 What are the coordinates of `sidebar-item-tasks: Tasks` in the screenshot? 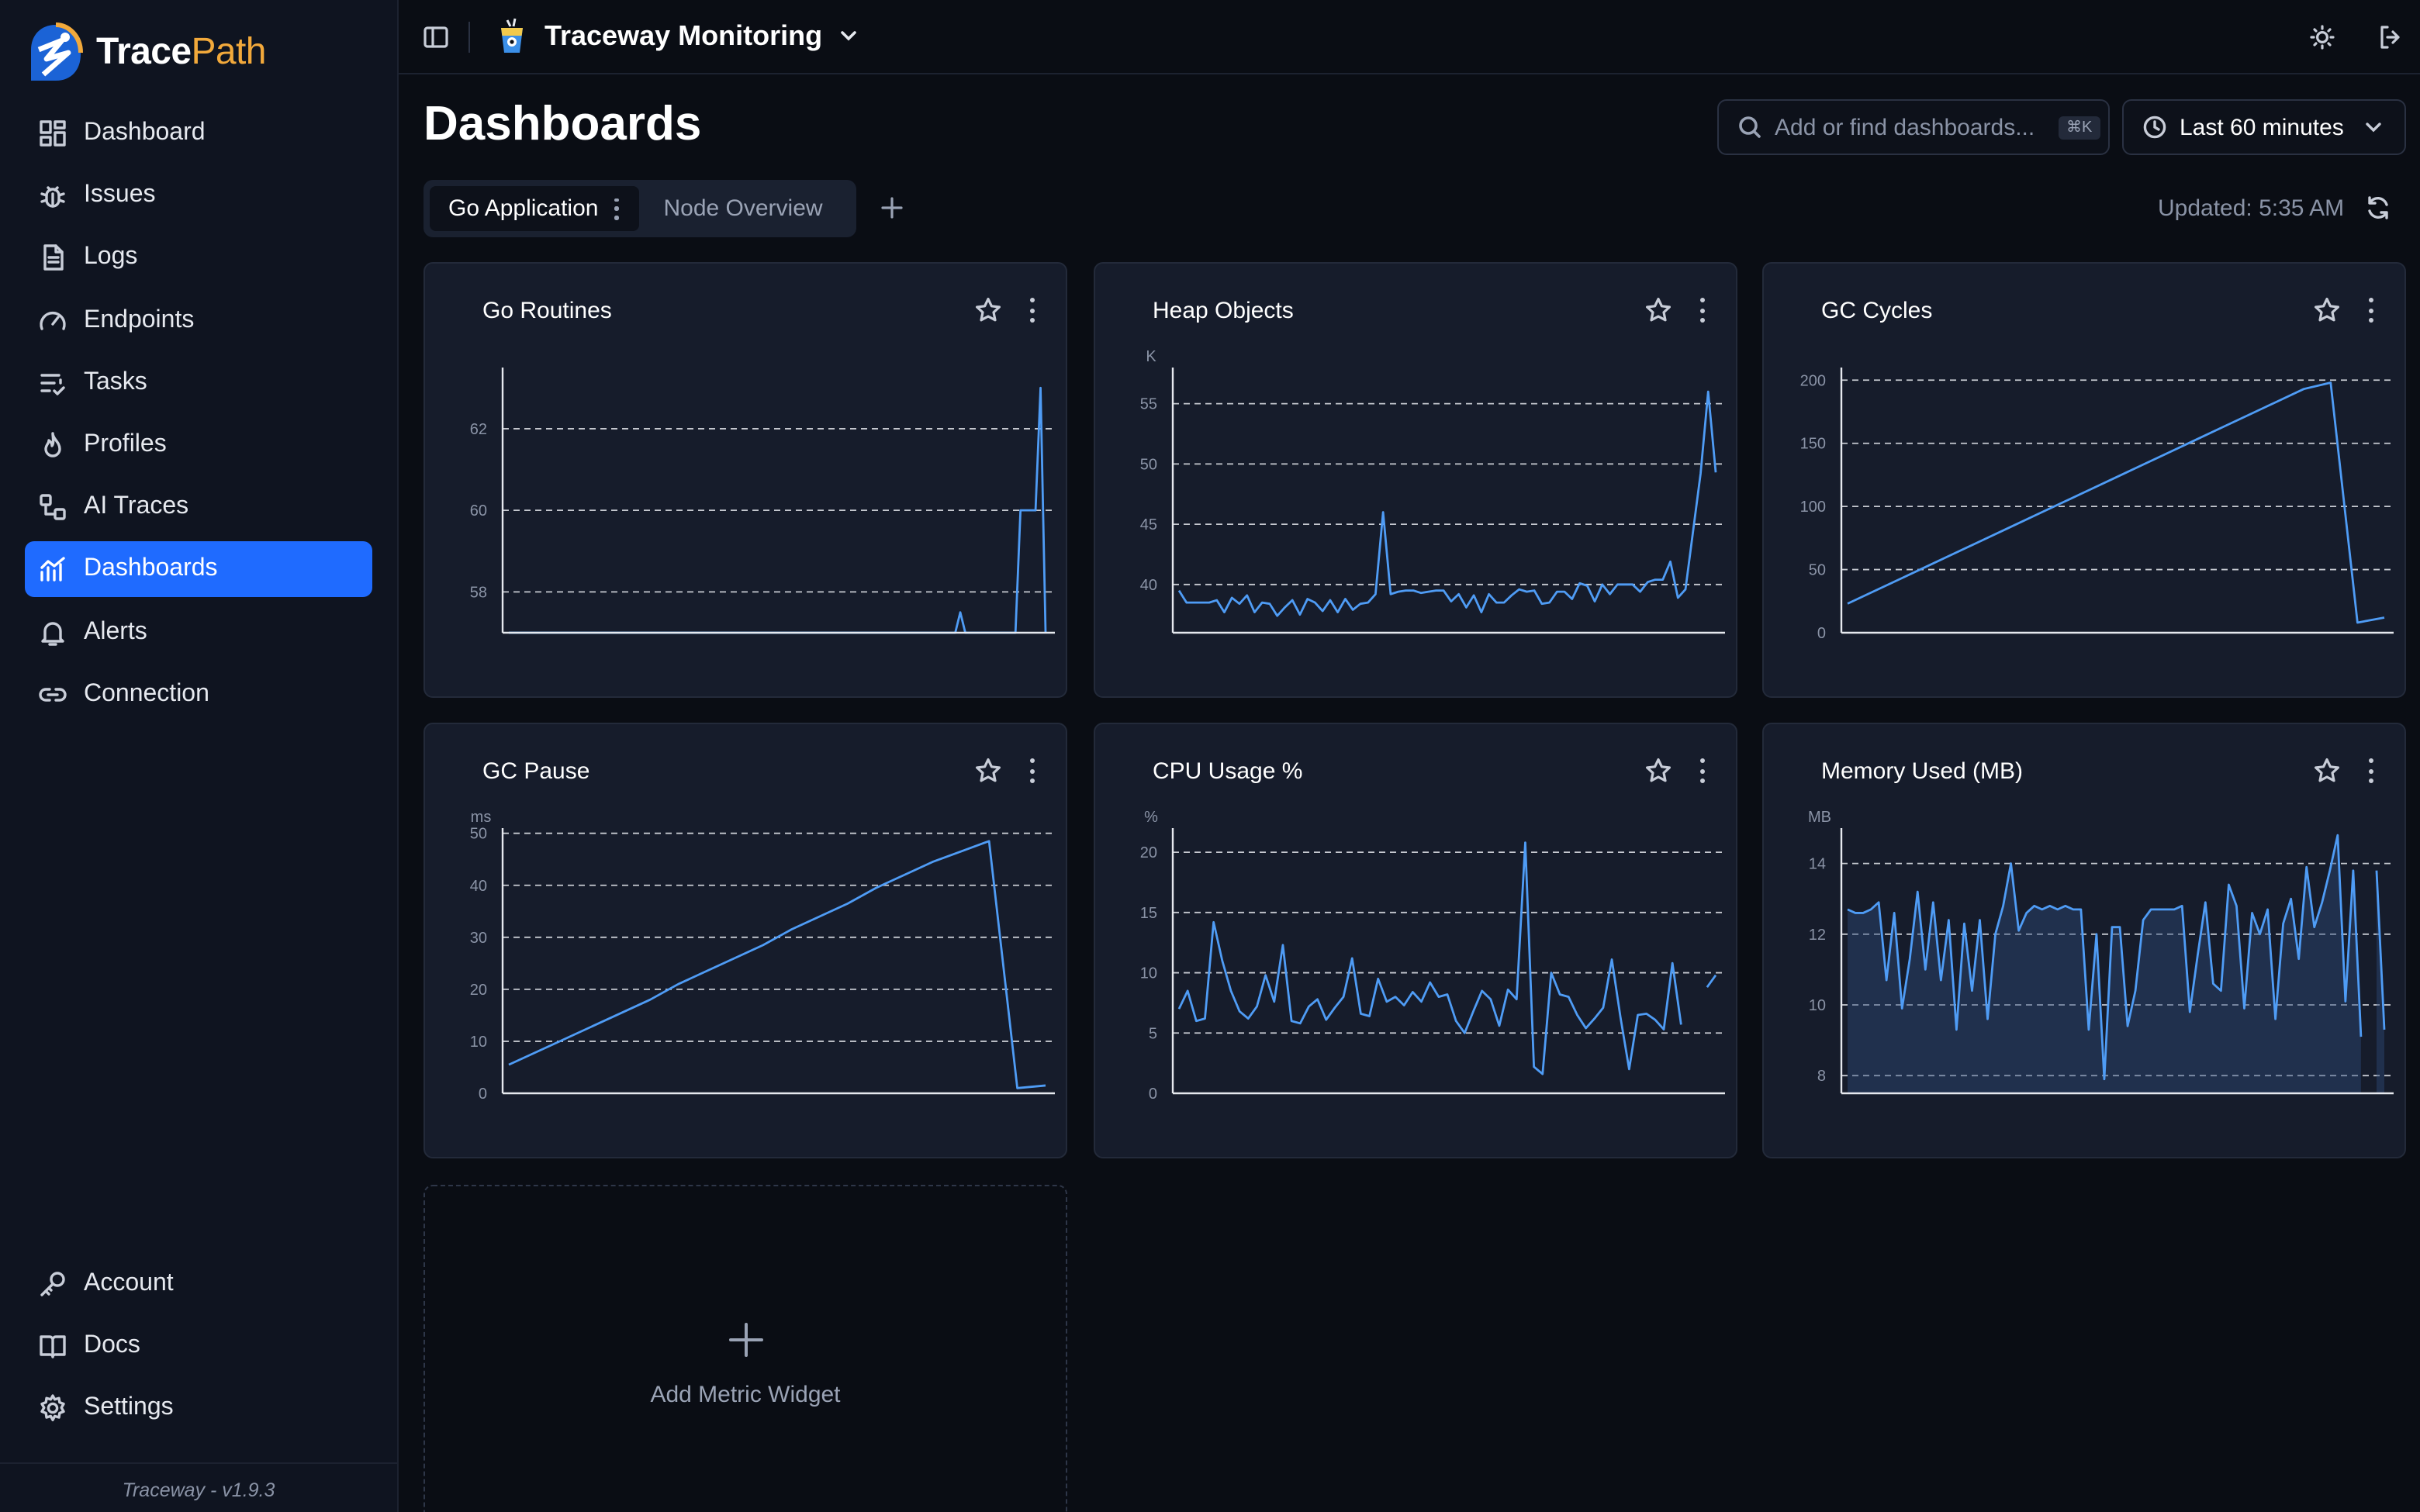 It's located at (198, 383).